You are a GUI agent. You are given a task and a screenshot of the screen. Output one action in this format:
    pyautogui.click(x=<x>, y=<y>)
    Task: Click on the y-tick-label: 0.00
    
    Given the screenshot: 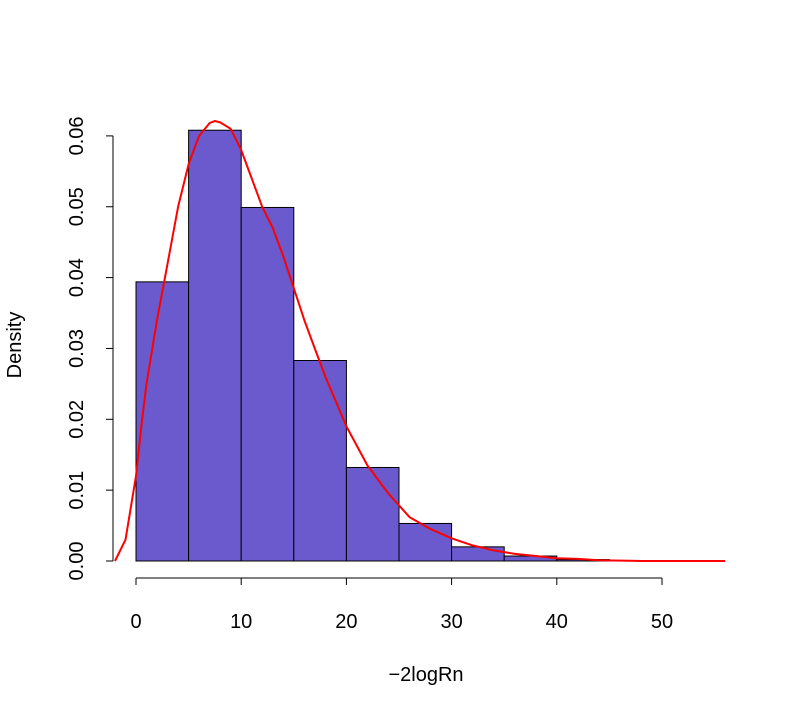 What is the action you would take?
    pyautogui.click(x=77, y=561)
    